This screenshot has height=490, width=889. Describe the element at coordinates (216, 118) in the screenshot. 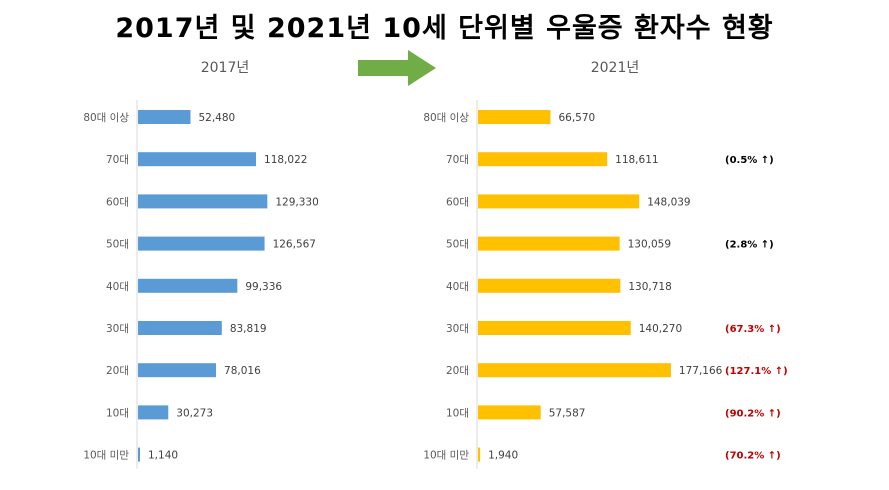

I see `data-label: 52,480` at that location.